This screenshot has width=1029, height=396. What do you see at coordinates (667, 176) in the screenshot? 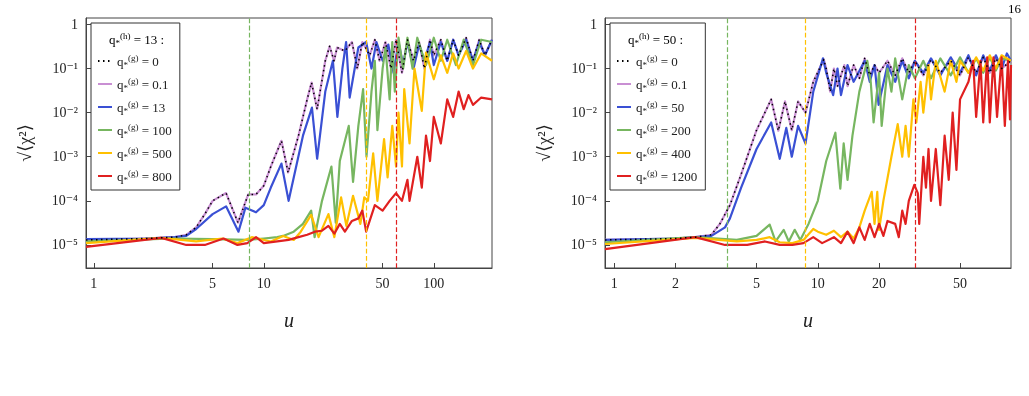
I see `legend-label: q*(g) = 1200` at bounding box center [667, 176].